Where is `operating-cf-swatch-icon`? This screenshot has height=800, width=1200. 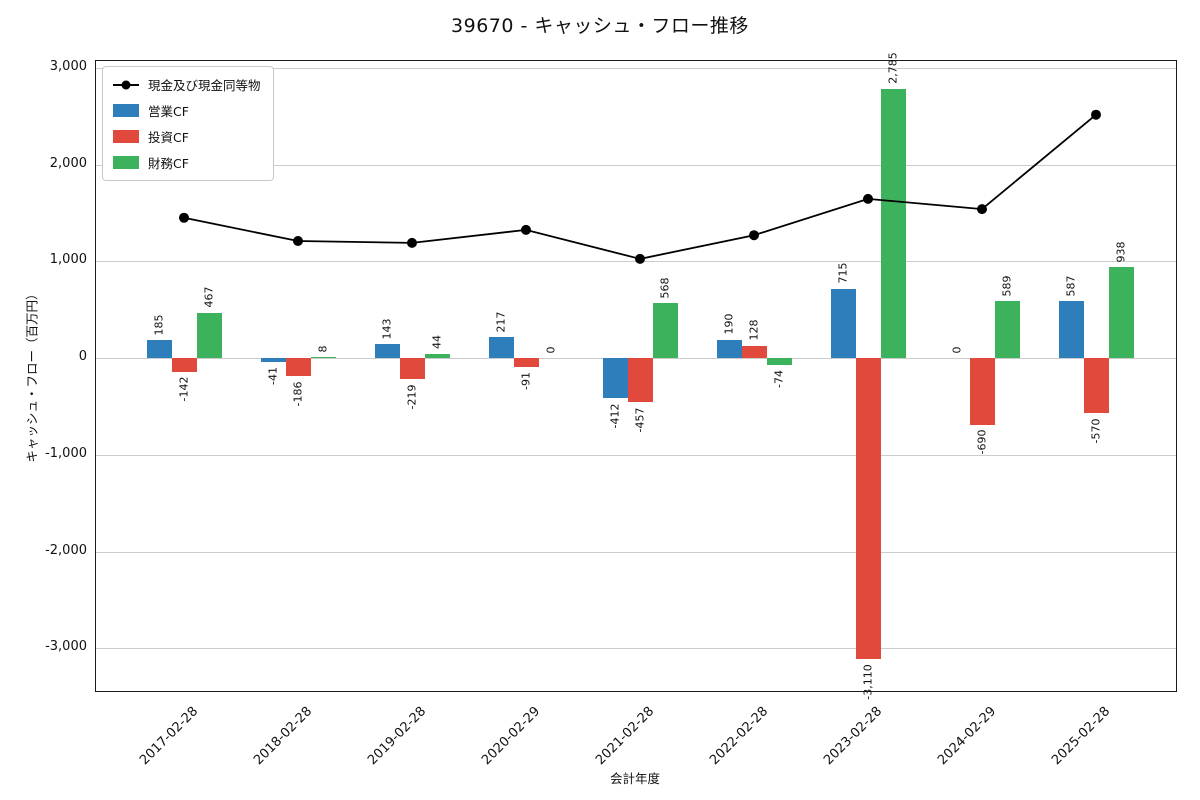
operating-cf-swatch-icon is located at coordinates (126, 110).